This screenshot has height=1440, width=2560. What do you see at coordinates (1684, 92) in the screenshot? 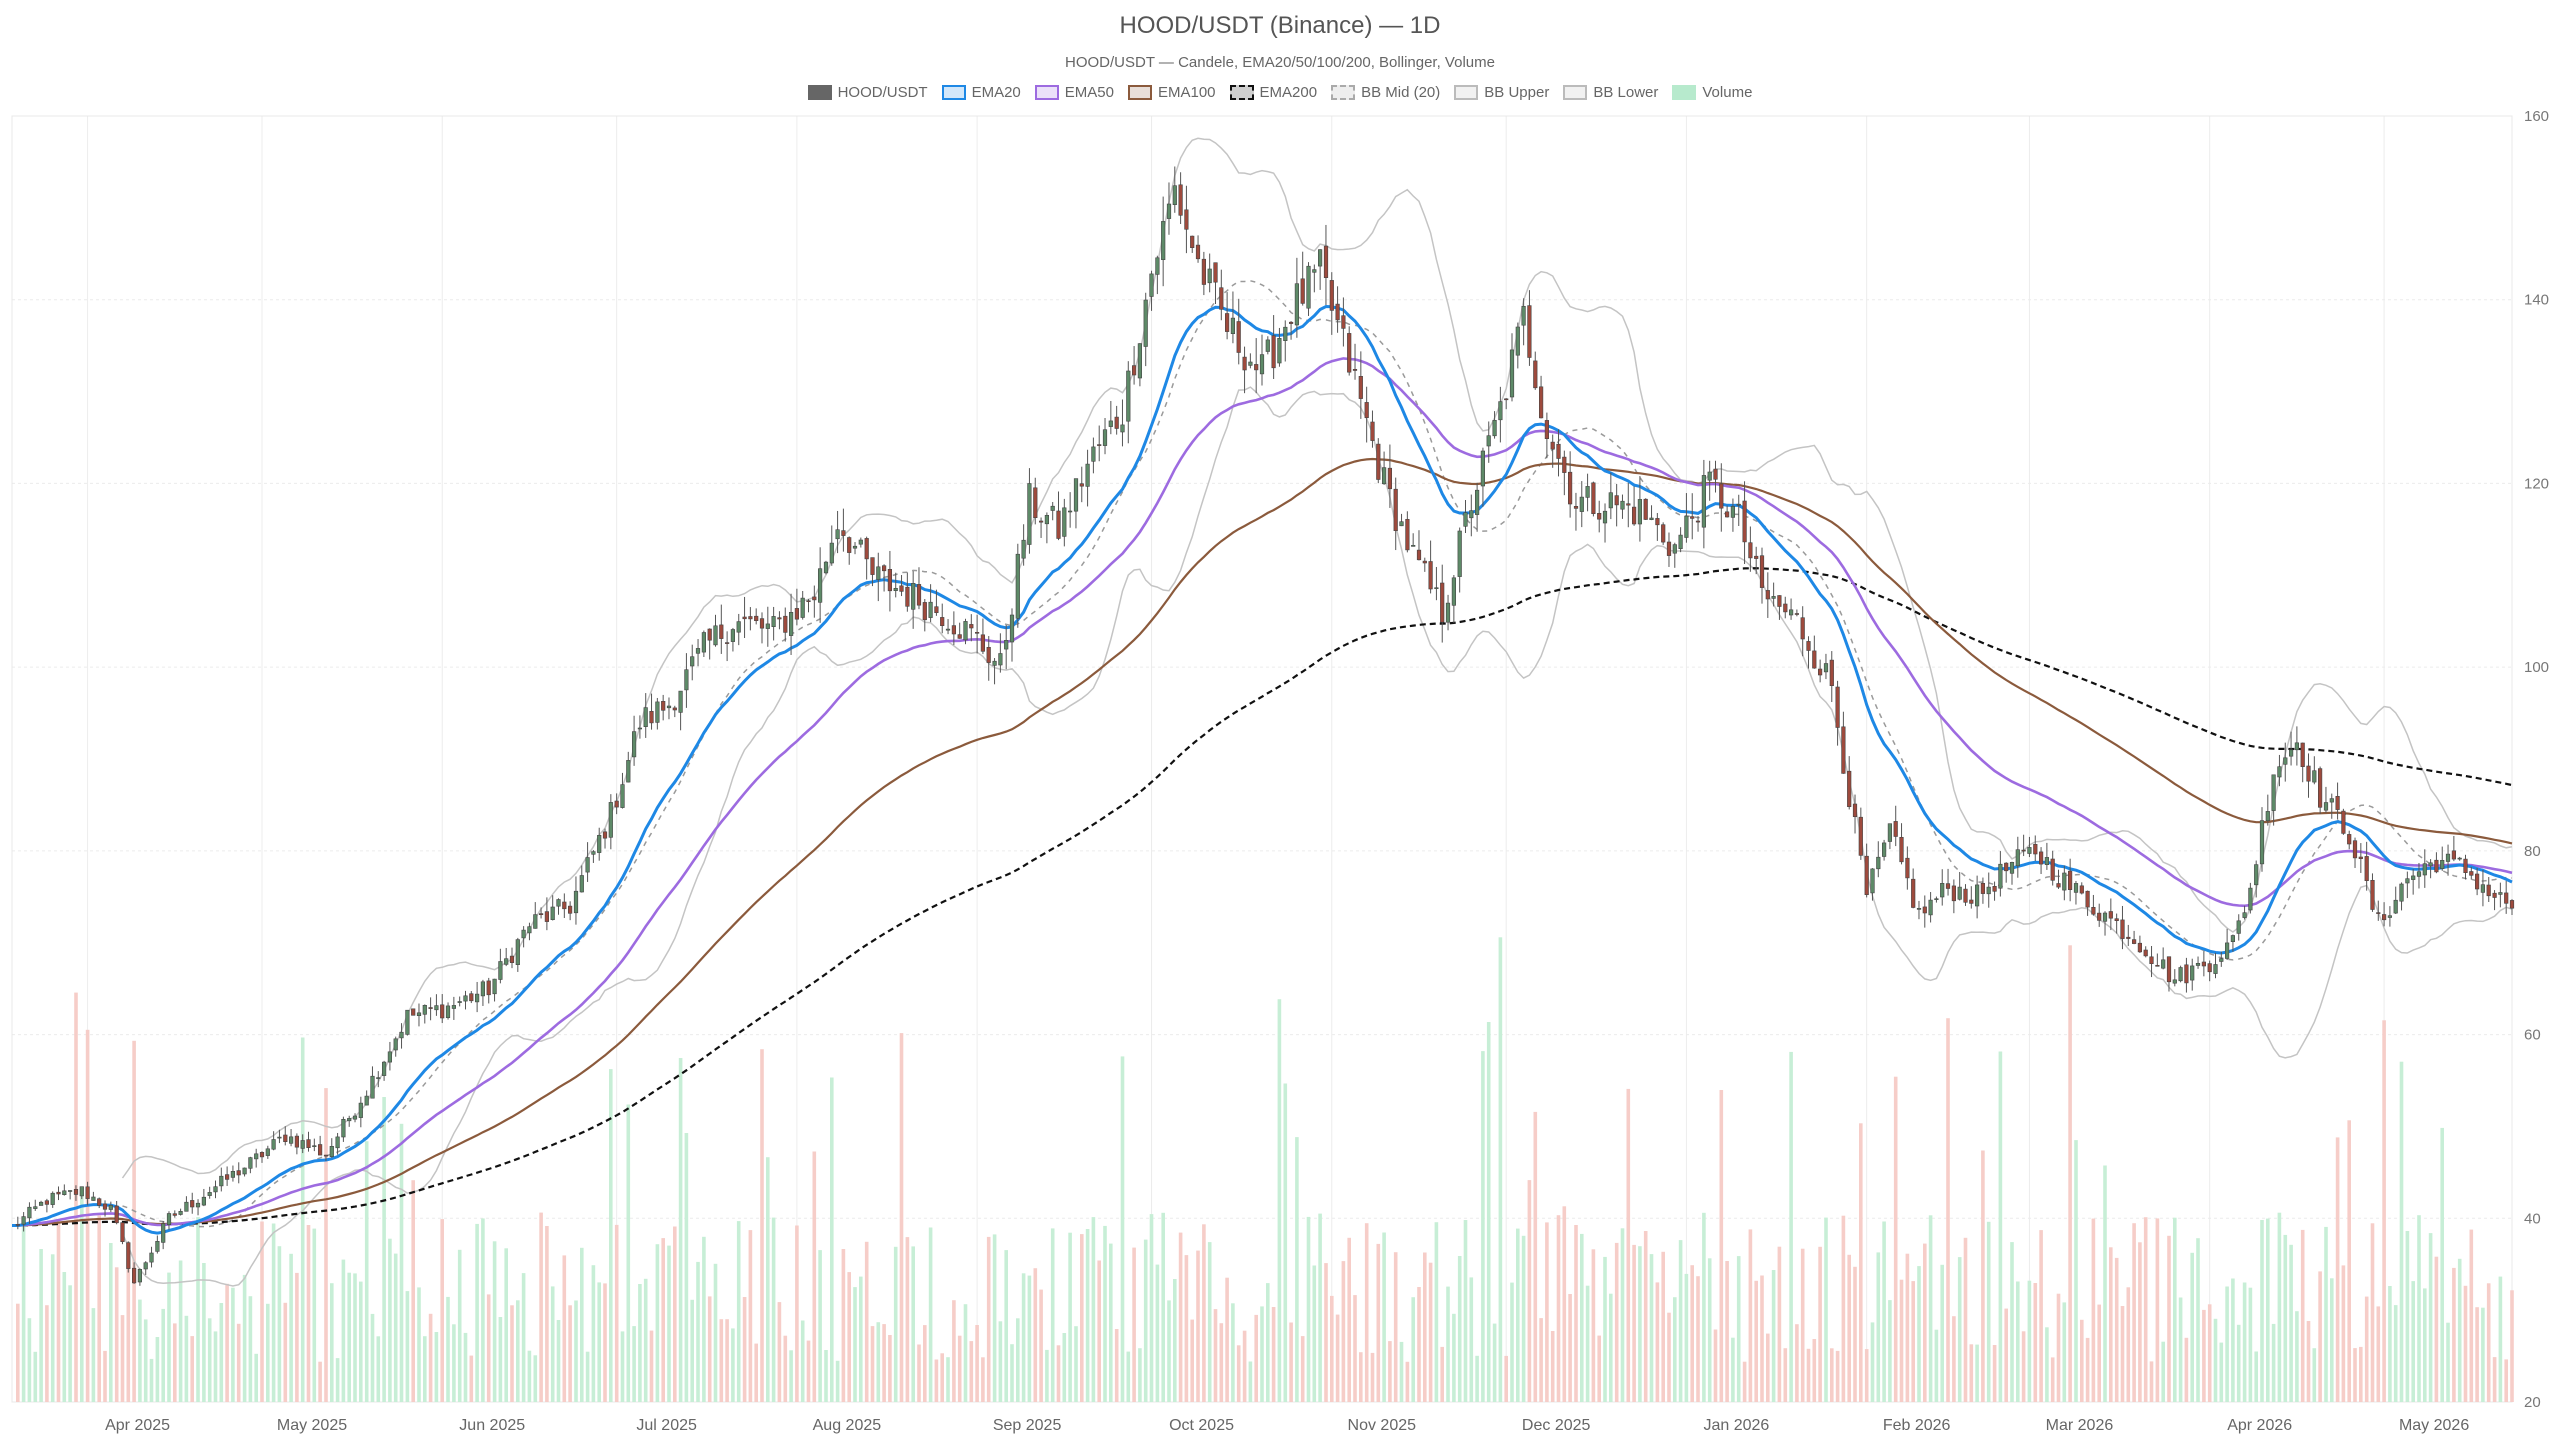
I see `legend-swatch-volume` at bounding box center [1684, 92].